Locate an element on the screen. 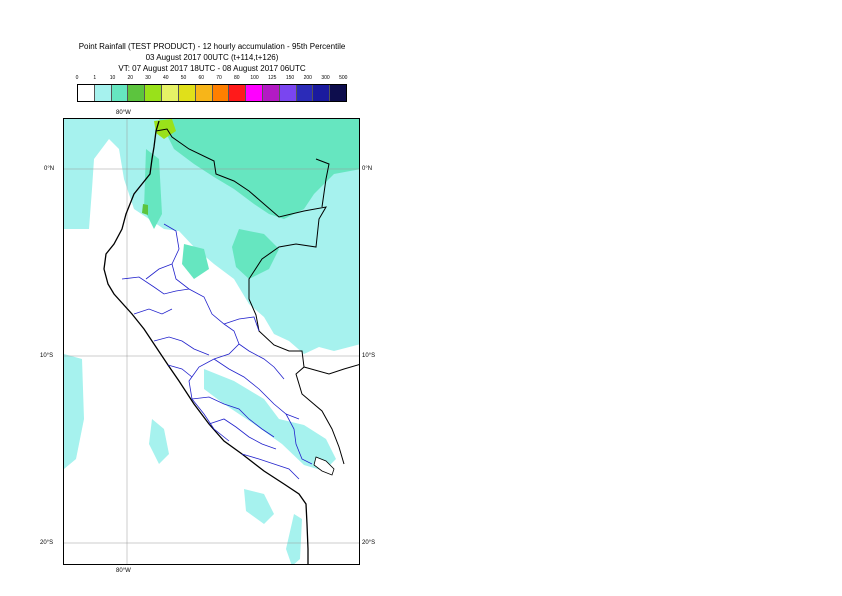  legend-label: 300 is located at coordinates (325, 78).